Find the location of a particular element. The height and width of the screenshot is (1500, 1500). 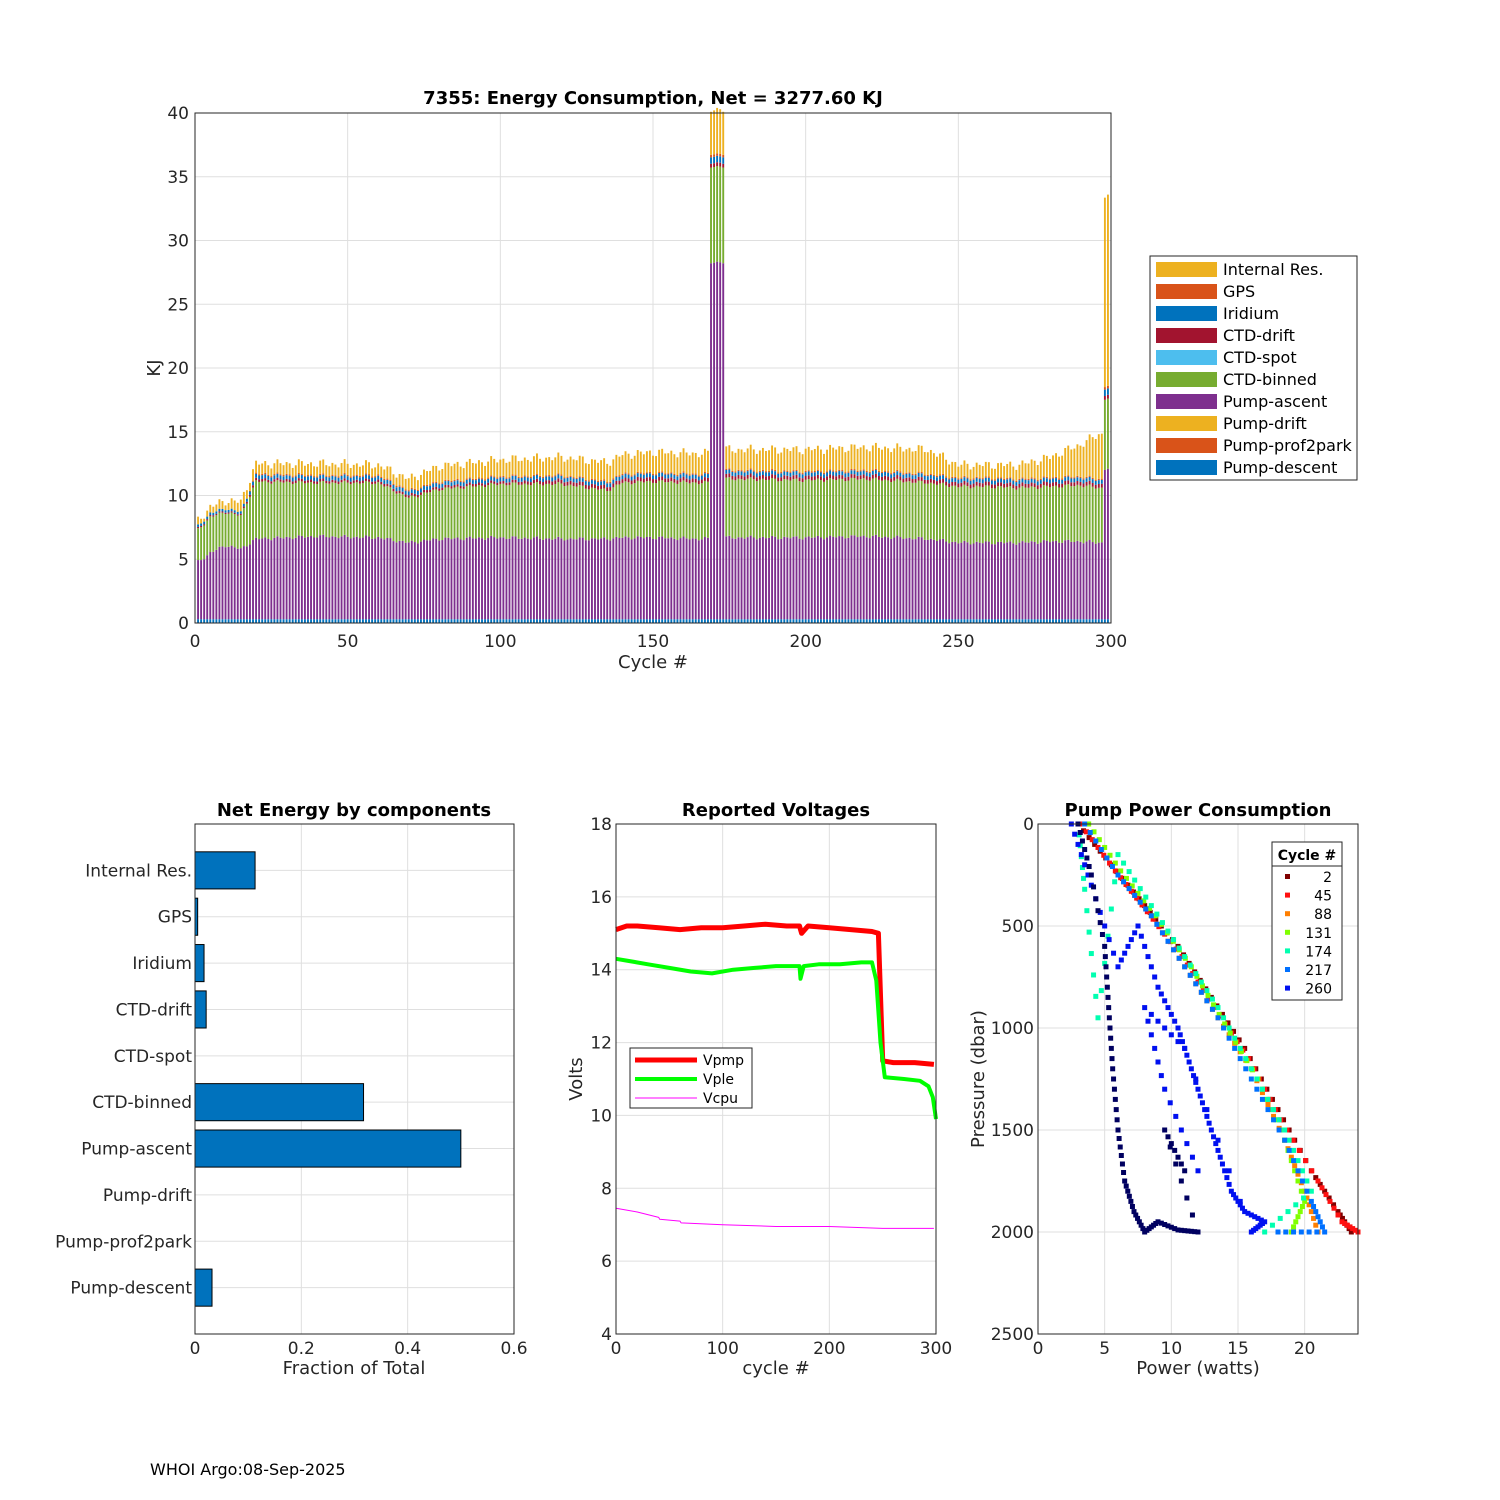

energy-legend-label: CTD-spot is located at coordinates (1260, 357).